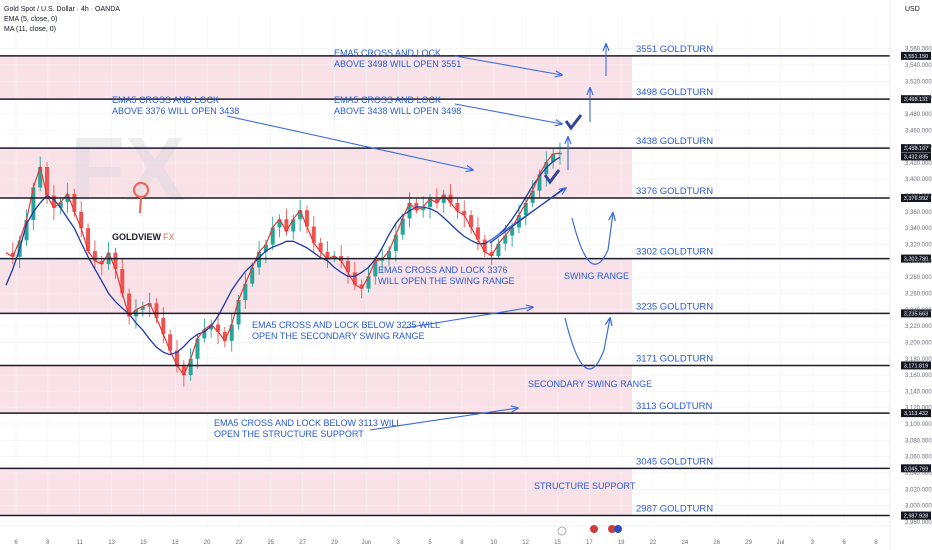 The image size is (932, 550). I want to click on annotation-0-line-0: EMA5 CROSS AND LOCK, so click(387, 53).